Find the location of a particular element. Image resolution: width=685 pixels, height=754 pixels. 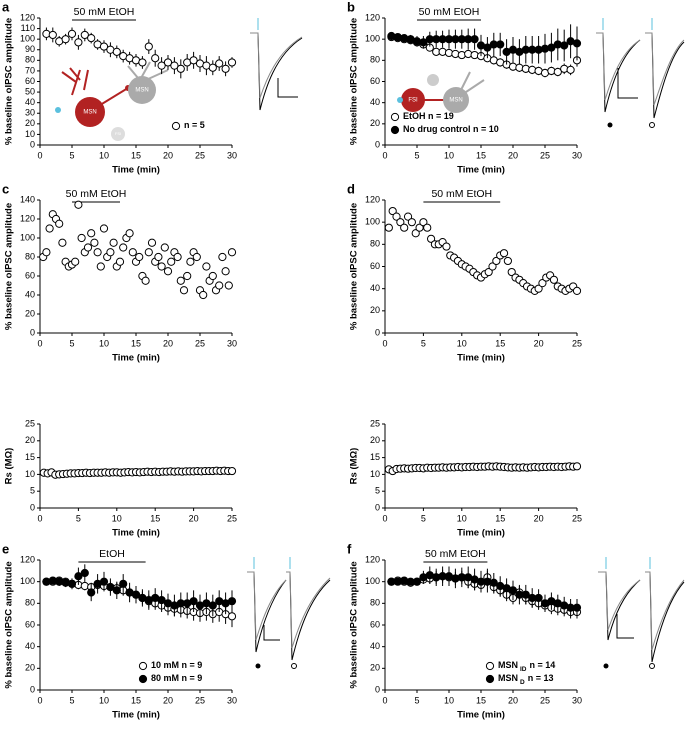

legend-label: 80 mM n = 9 is located at coordinates (176, 678).